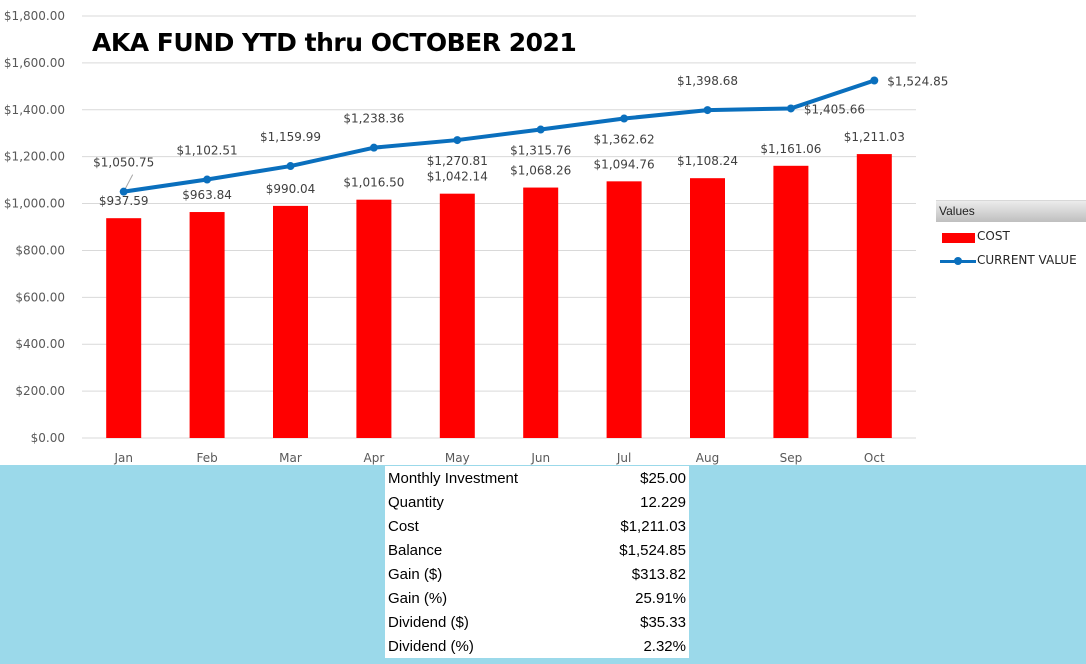 Image resolution: width=1086 pixels, height=664 pixels. I want to click on line-data-label: $1,315.76, so click(540, 151).